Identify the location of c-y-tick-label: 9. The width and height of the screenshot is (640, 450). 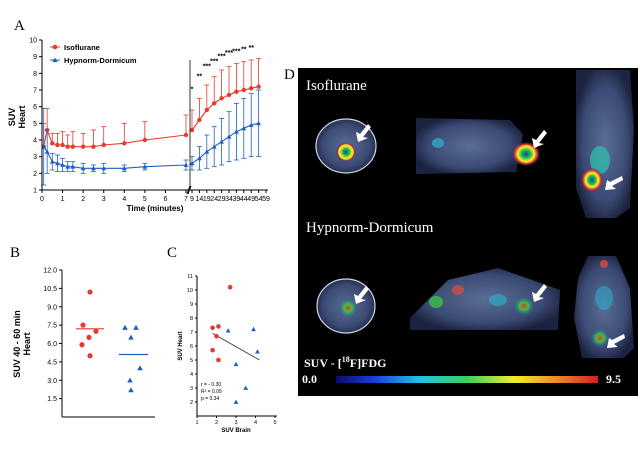
(191, 305).